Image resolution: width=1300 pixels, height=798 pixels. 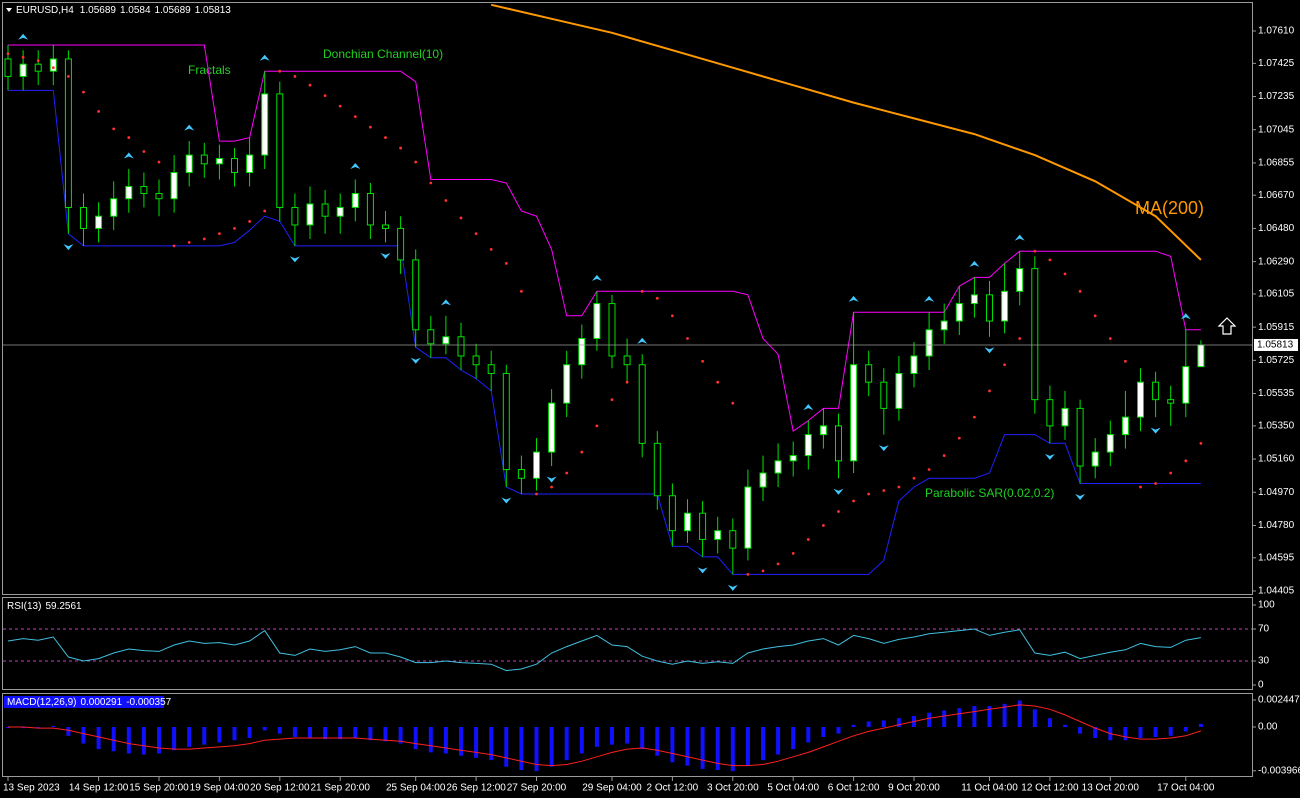 What do you see at coordinates (101, 702) in the screenshot?
I see `macd-value: 0.000291` at bounding box center [101, 702].